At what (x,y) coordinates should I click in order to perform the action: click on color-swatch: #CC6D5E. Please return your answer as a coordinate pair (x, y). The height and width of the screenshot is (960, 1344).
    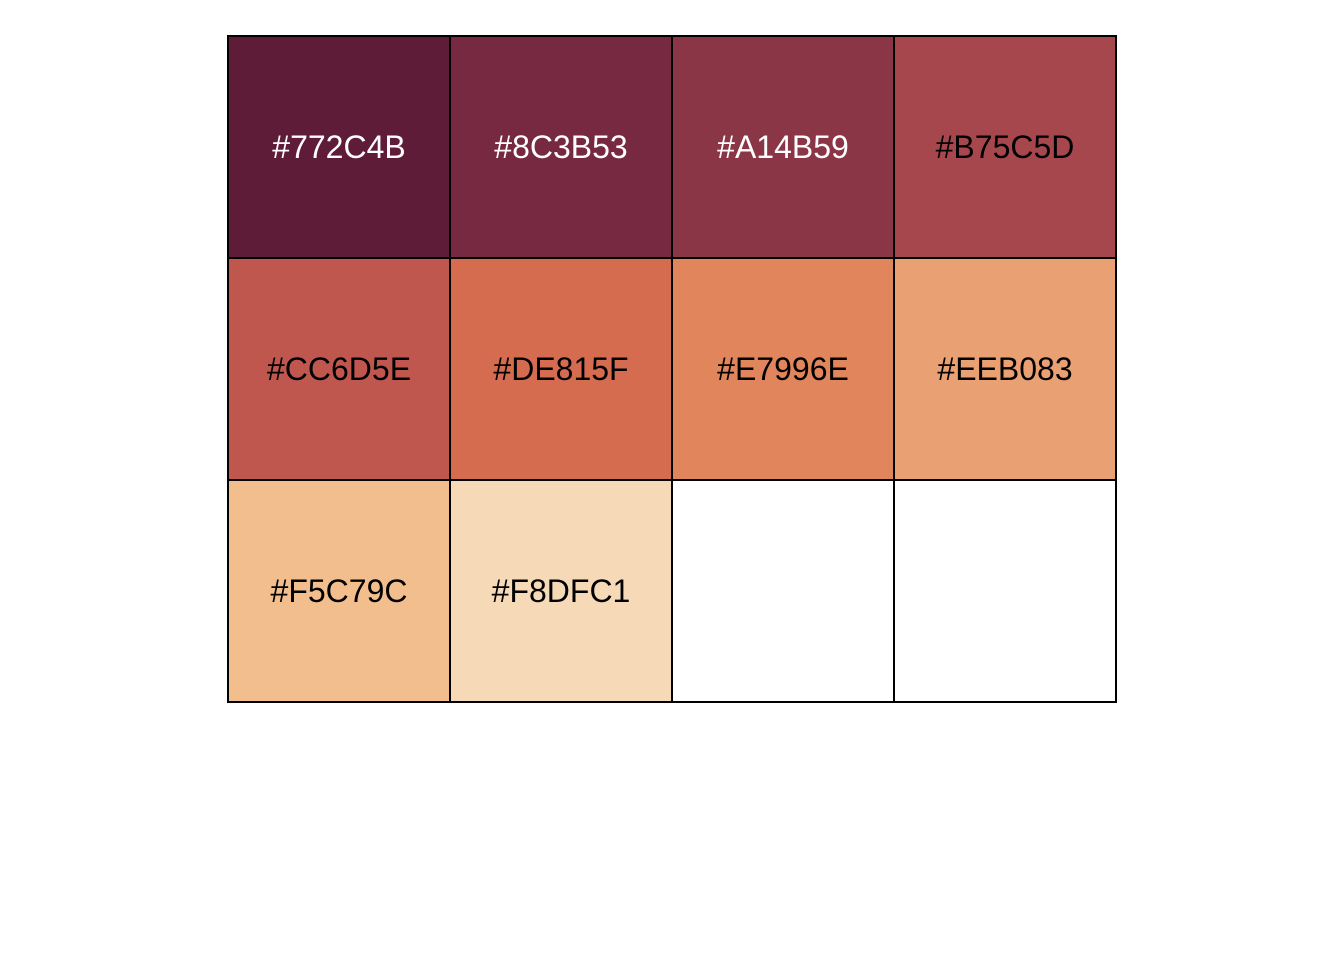
    Looking at the image, I should click on (340, 370).